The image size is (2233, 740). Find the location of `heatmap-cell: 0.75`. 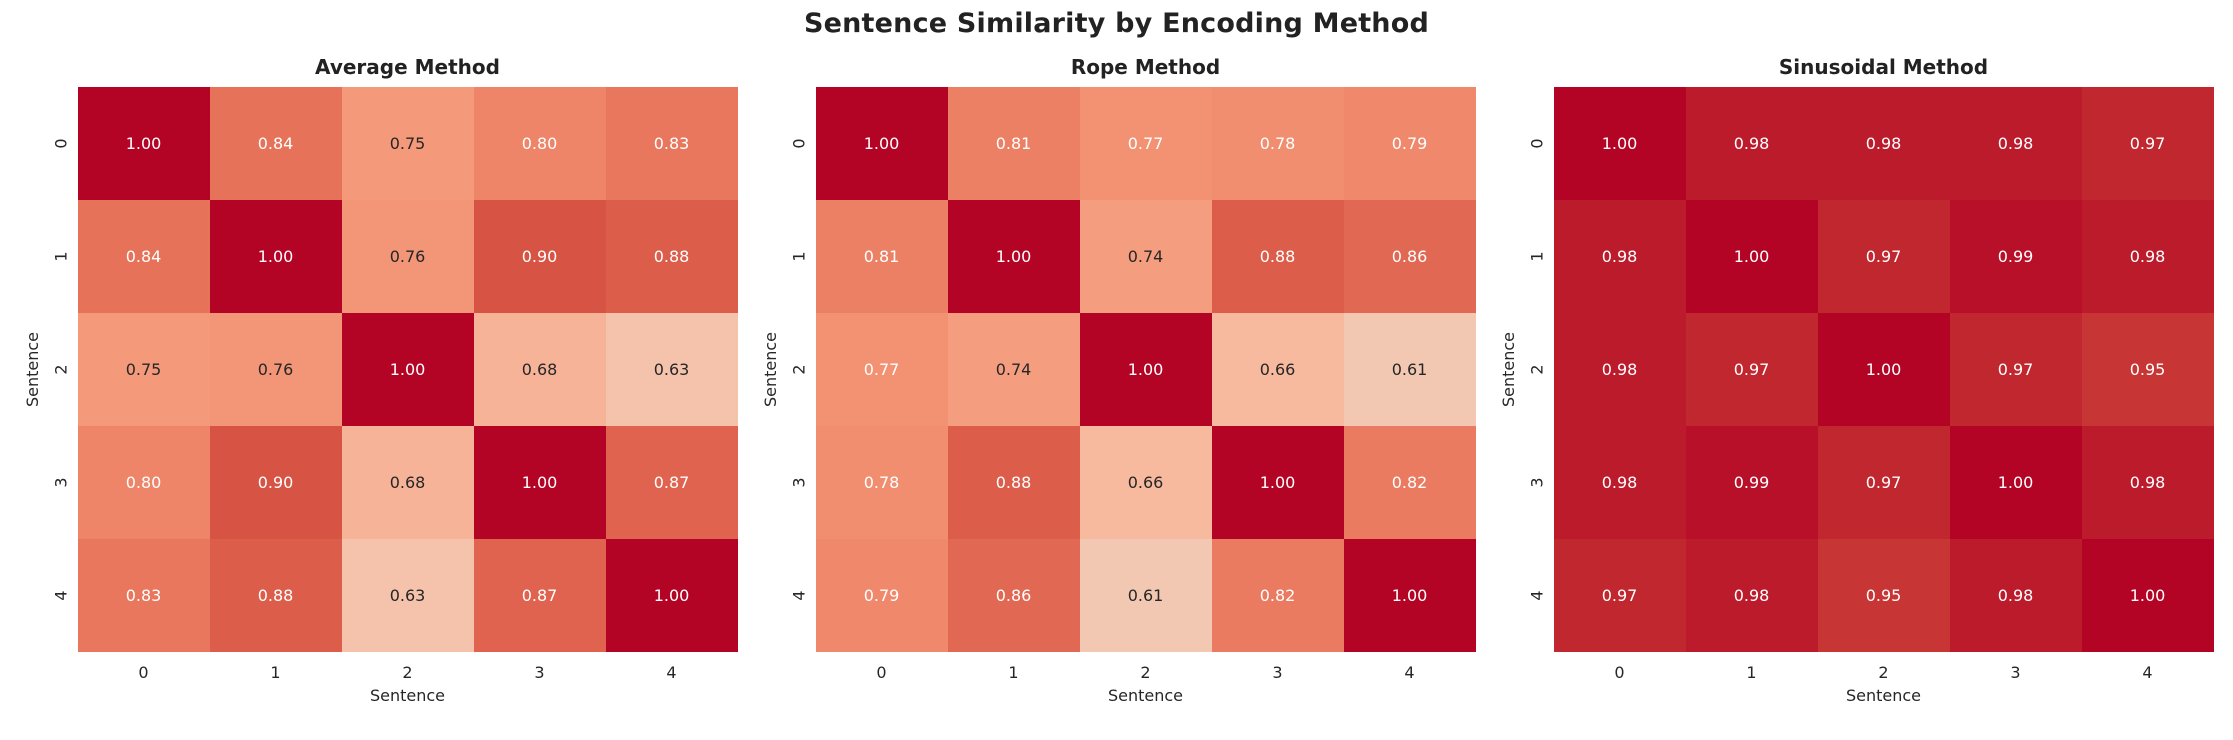

heatmap-cell: 0.75 is located at coordinates (143, 369).